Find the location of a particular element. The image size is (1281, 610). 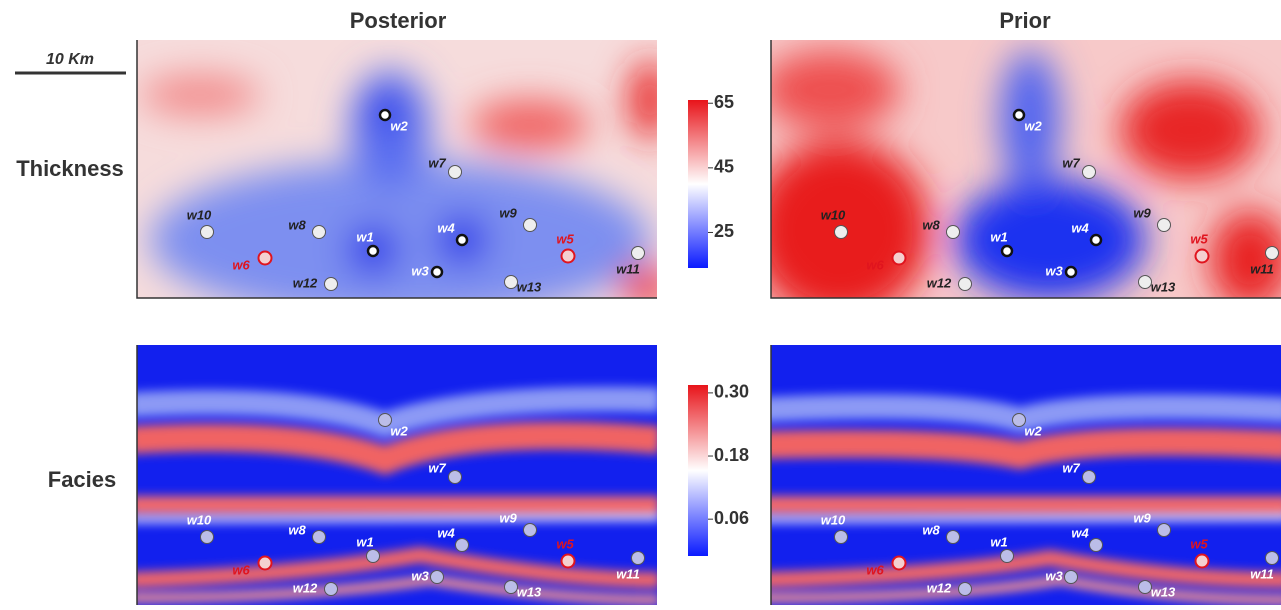

colorbar-tick-label: 45 is located at coordinates (724, 167).